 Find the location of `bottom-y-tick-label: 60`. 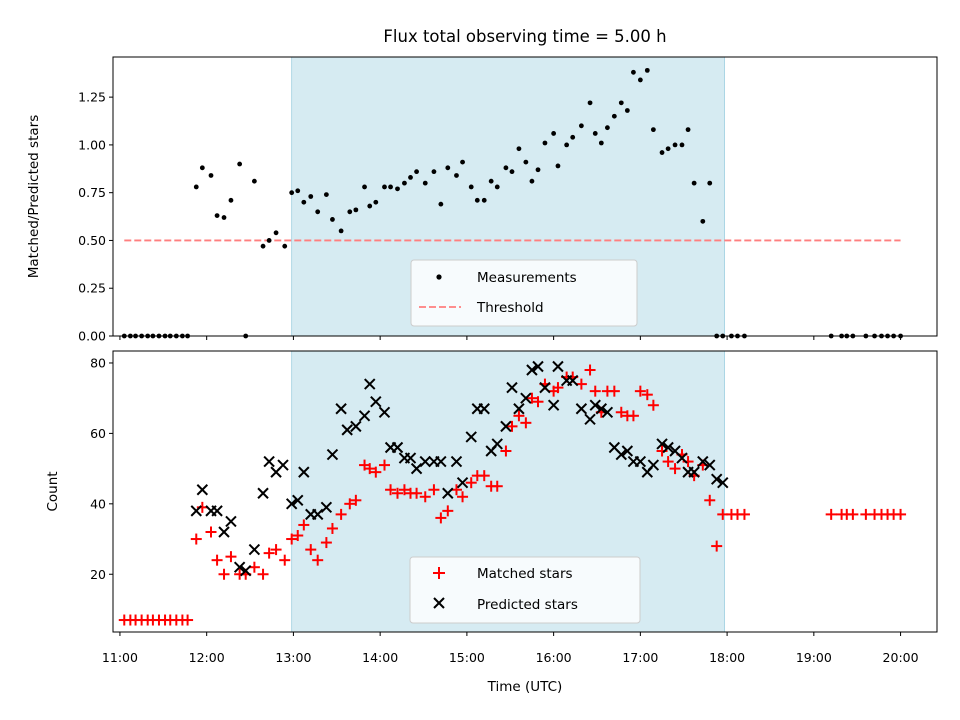

bottom-y-tick-label: 60 is located at coordinates (98, 433).